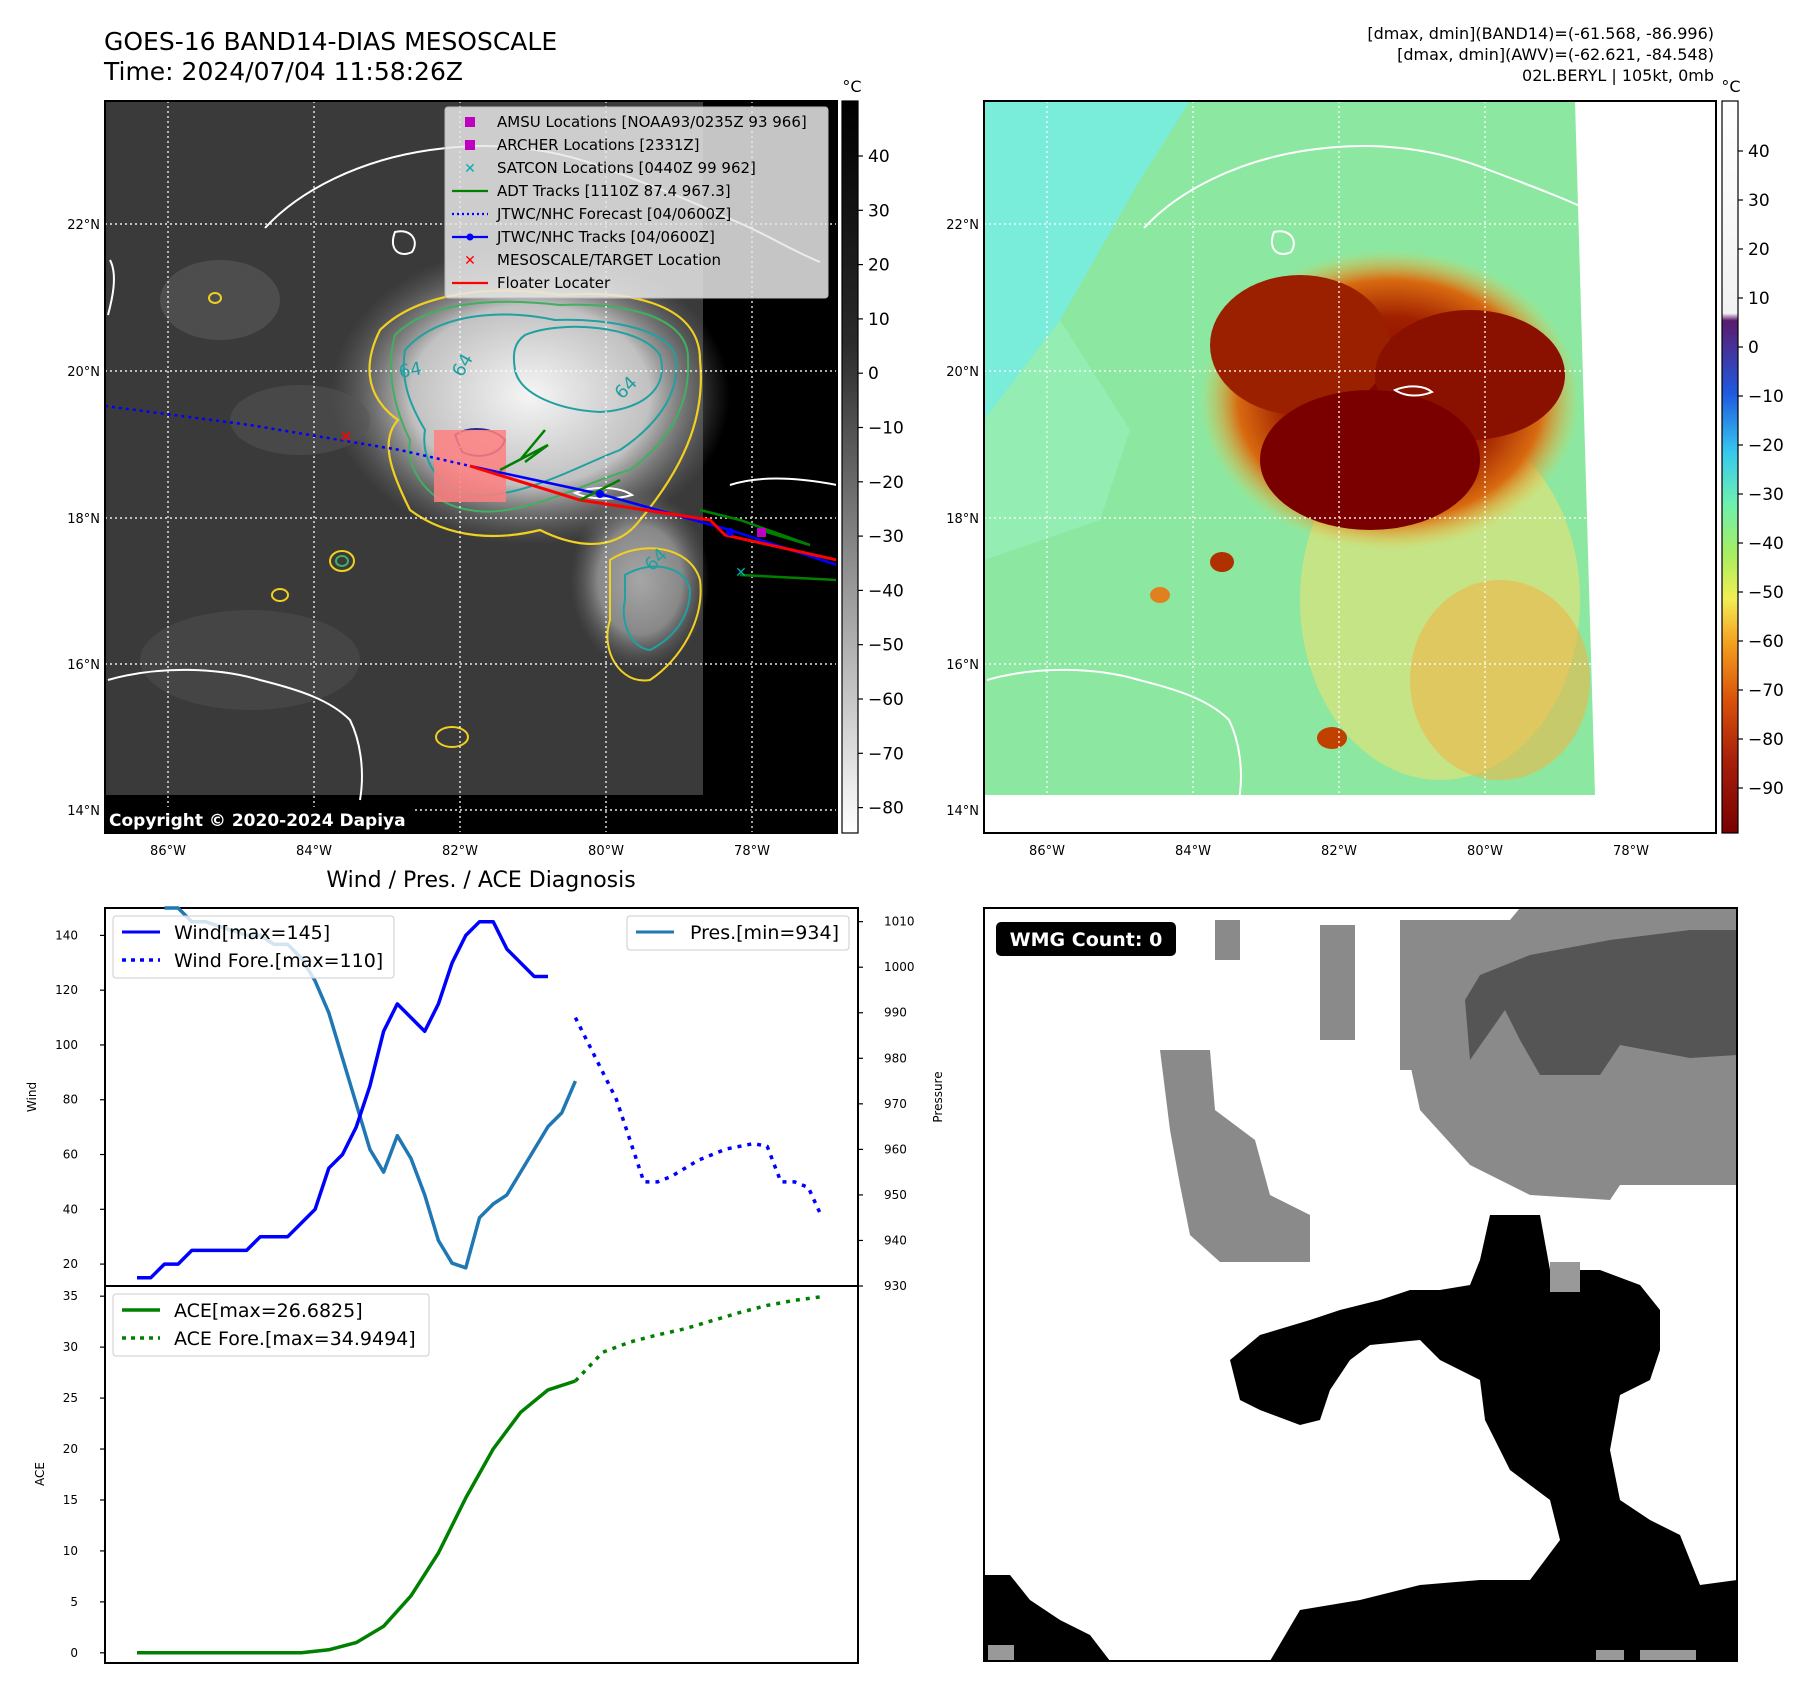  Describe the element at coordinates (761, 532) in the screenshot. I see `amsu-marker` at that location.